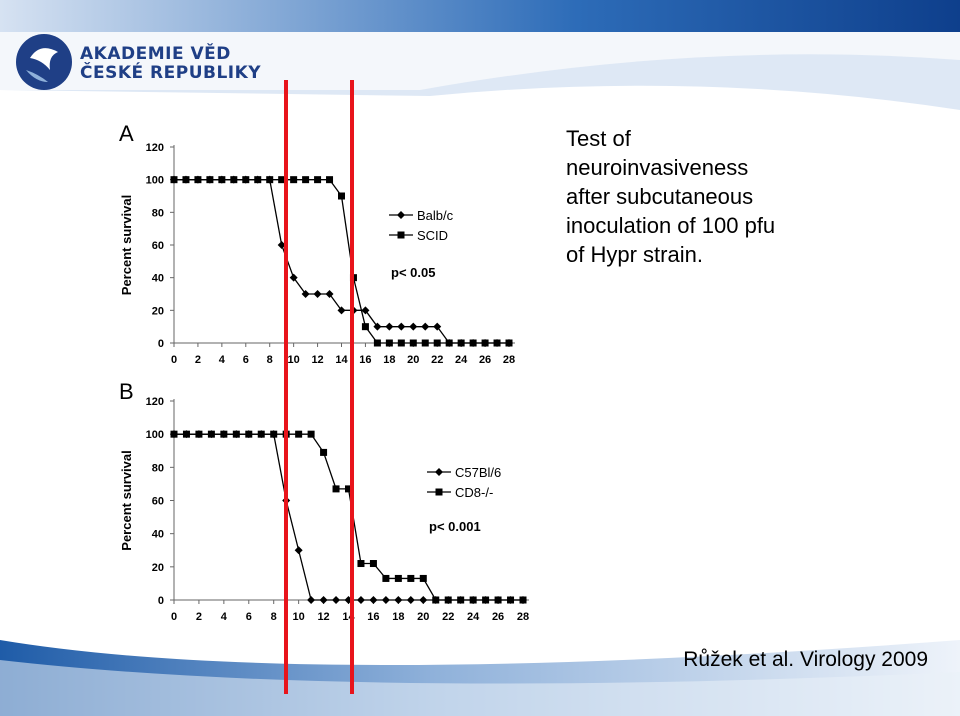 The image size is (960, 716). What do you see at coordinates (174, 360) in the screenshot?
I see `x-tick-label: 0` at bounding box center [174, 360].